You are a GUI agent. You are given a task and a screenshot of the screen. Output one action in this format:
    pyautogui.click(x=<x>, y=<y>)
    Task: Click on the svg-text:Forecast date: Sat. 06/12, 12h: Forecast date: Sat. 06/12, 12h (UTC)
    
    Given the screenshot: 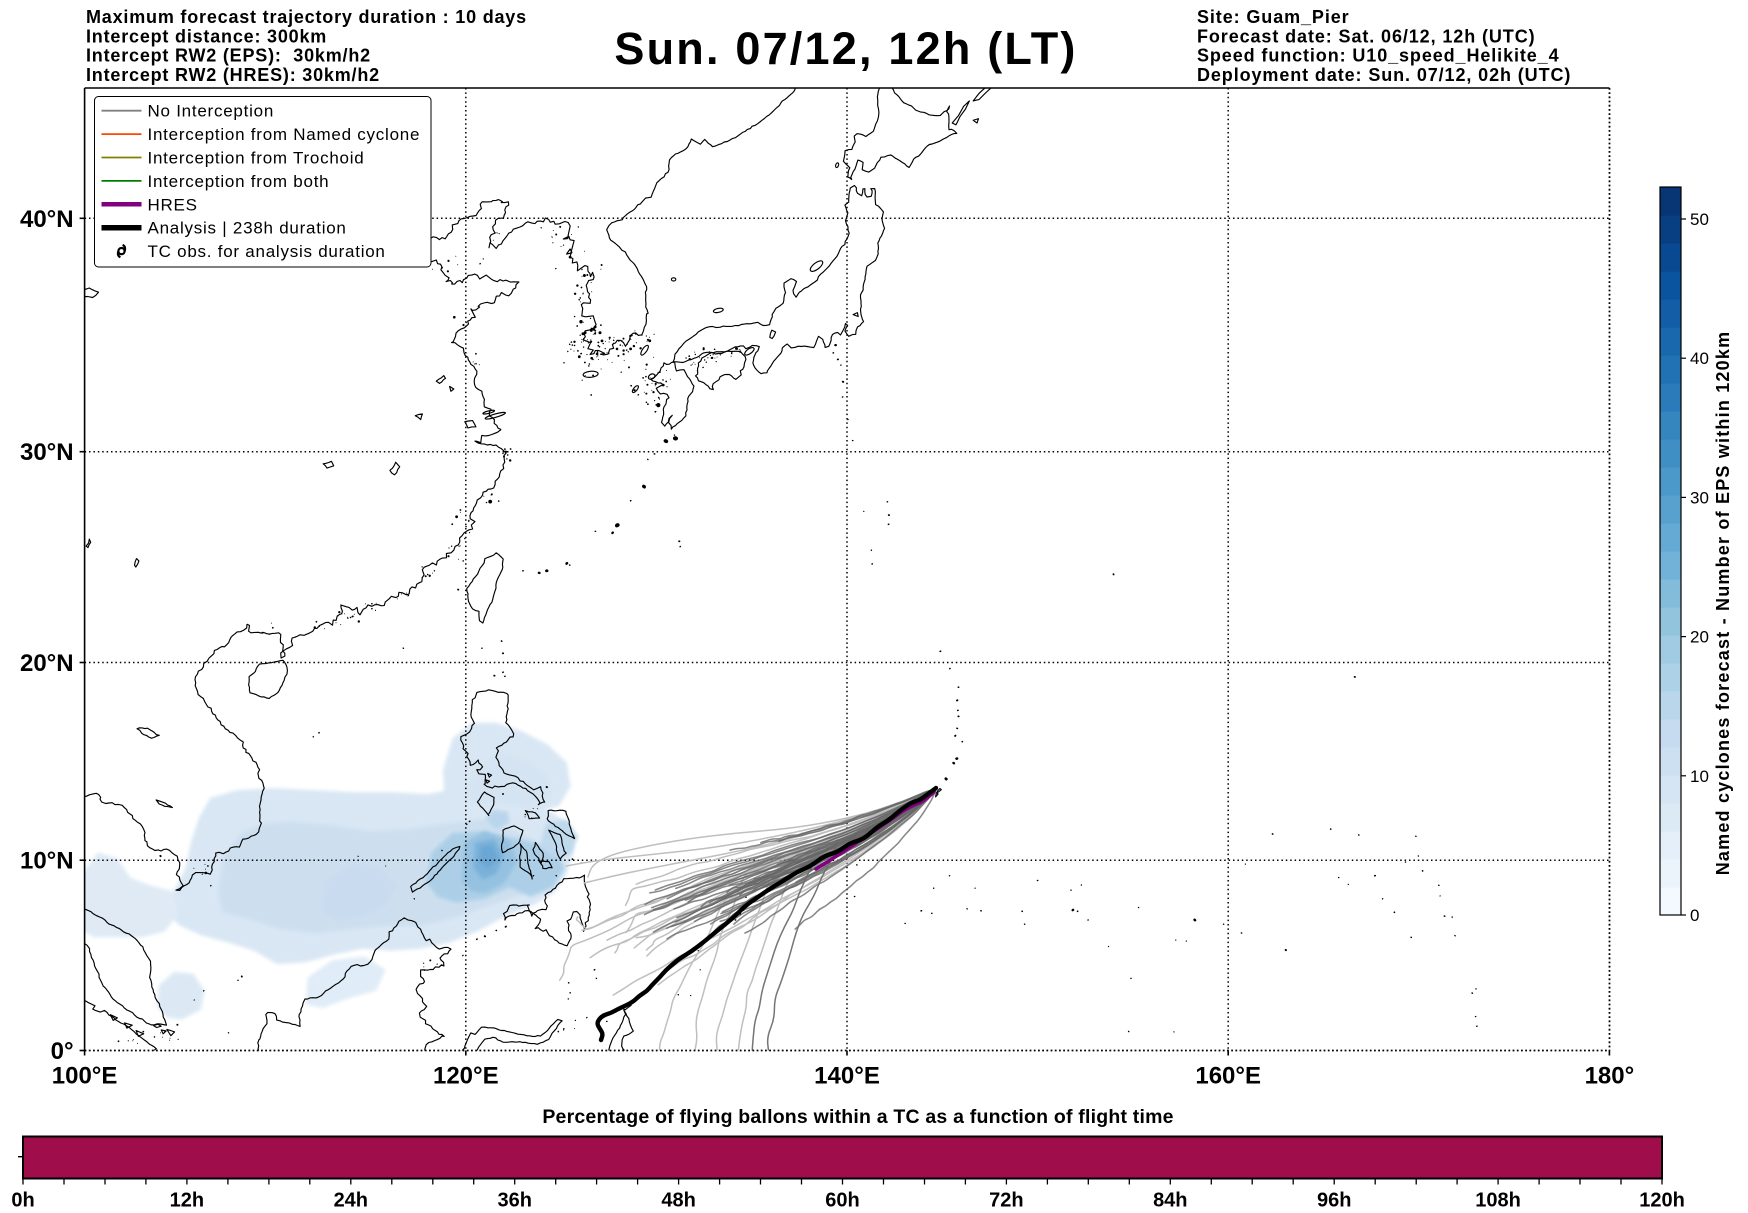 What is the action you would take?
    pyautogui.click(x=1366, y=36)
    